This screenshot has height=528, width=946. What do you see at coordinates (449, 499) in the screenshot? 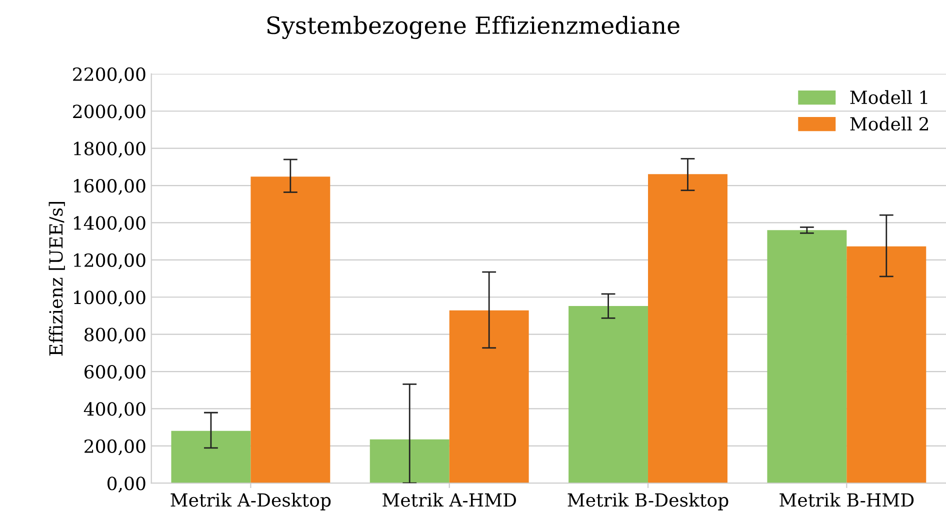
I see `x-tick-label: Metrik A-HMD` at bounding box center [449, 499].